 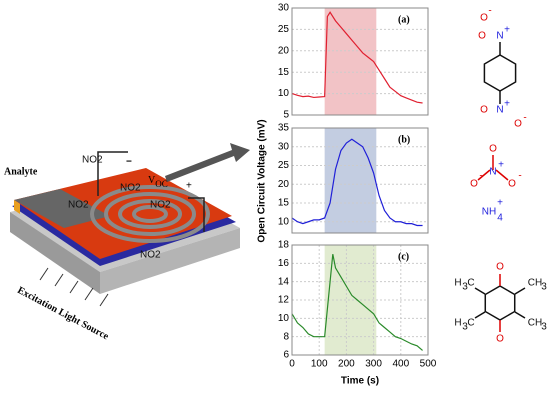 What do you see at coordinates (286, 336) in the screenshot?
I see `y-tick-label: 8` at bounding box center [286, 336].